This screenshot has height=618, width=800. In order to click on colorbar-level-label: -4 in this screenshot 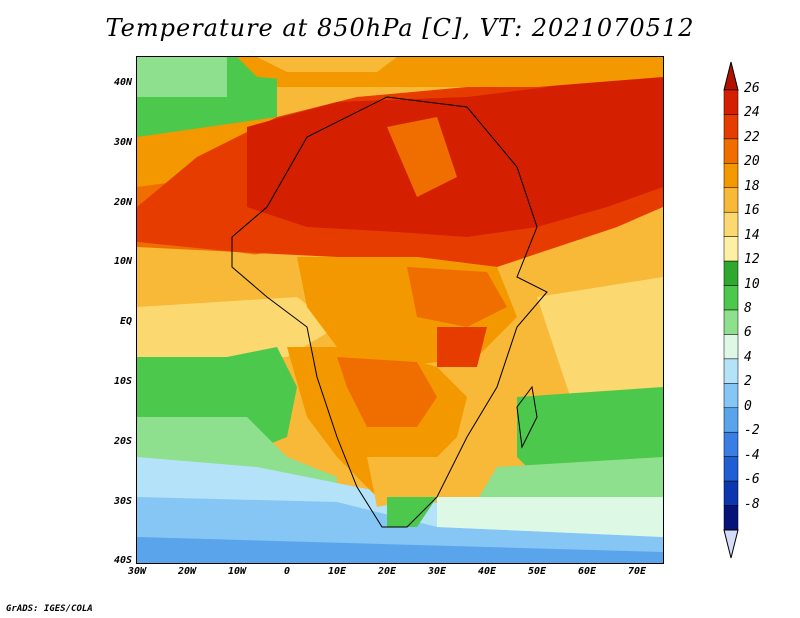, I will do `click(752, 455)`.